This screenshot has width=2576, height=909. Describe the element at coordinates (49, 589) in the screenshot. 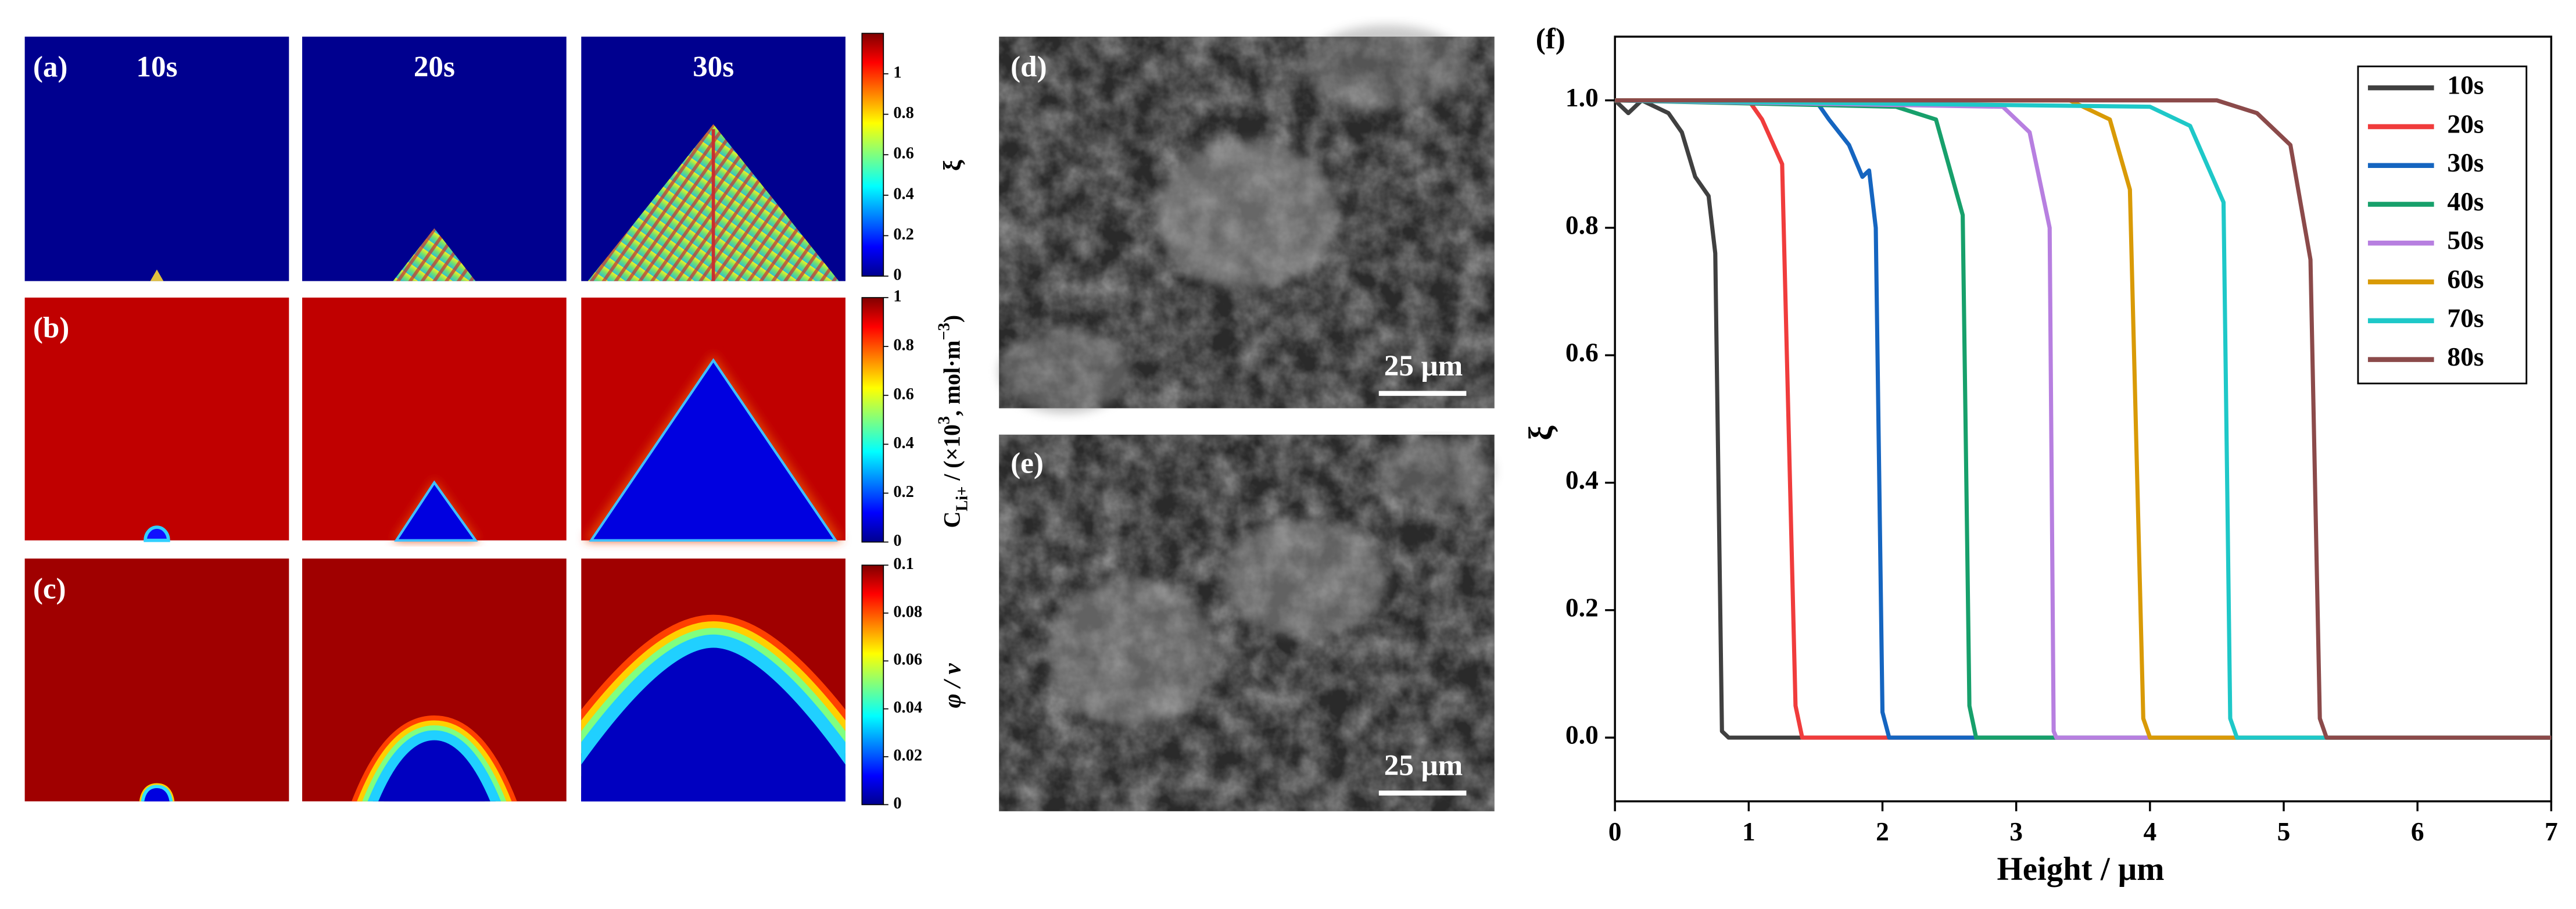

I see `panel-label: (c)` at that location.